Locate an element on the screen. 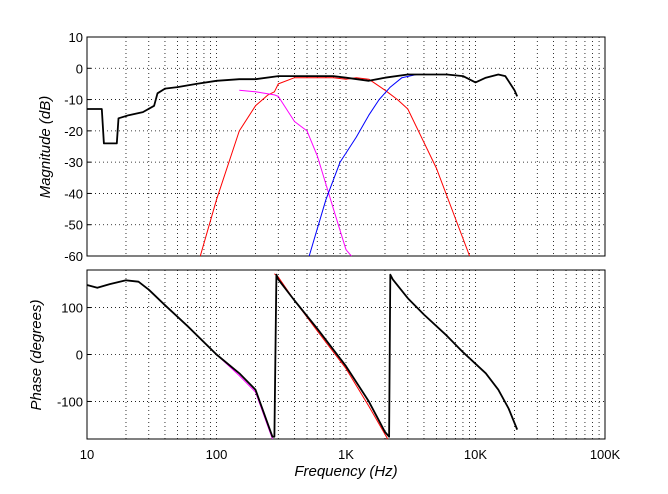 This screenshot has width=668, height=494. magnitude-ytick-label: -20 is located at coordinates (73, 131).